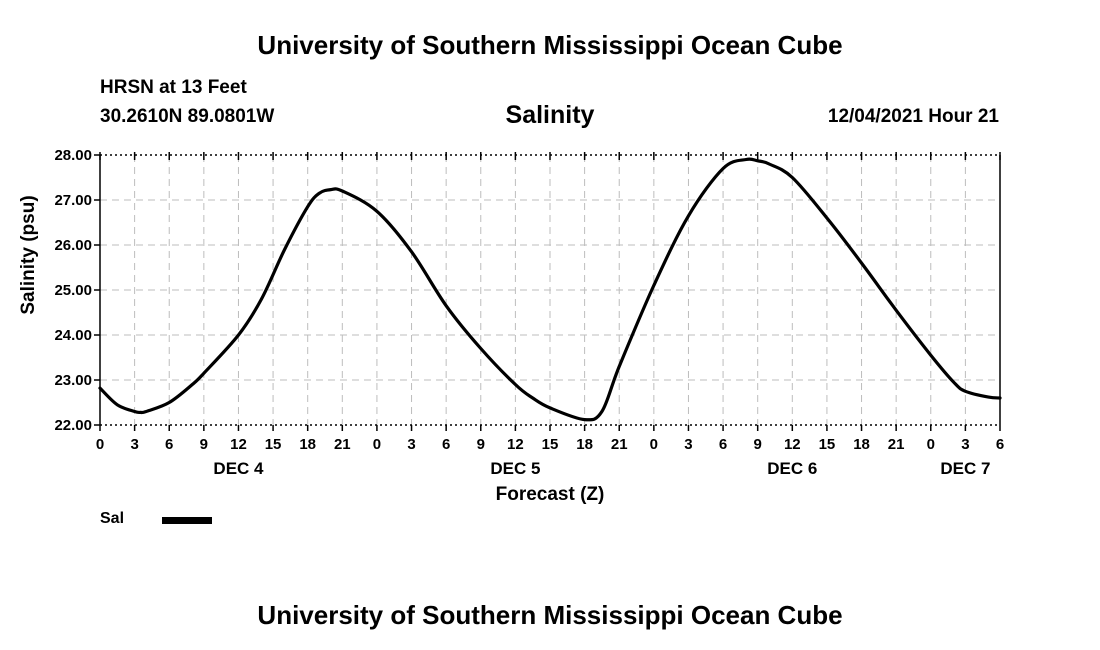 The width and height of the screenshot is (1100, 650). I want to click on y-axis-label: Salinity (psu), so click(28, 254).